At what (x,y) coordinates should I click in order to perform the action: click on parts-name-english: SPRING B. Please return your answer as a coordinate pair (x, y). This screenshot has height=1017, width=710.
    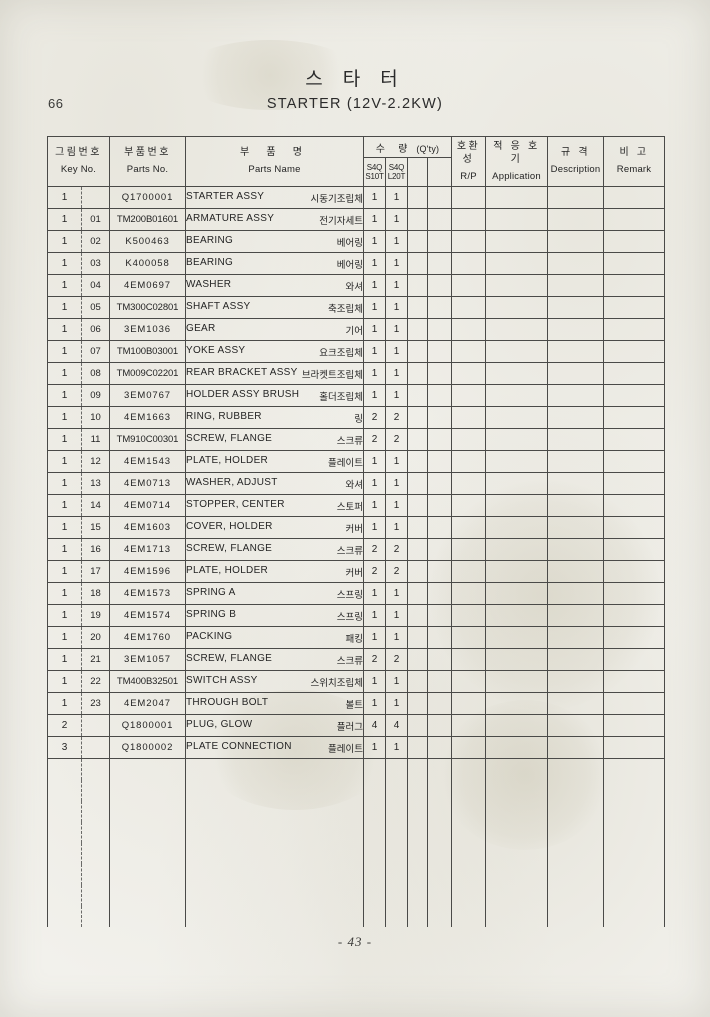
    Looking at the image, I should click on (211, 614).